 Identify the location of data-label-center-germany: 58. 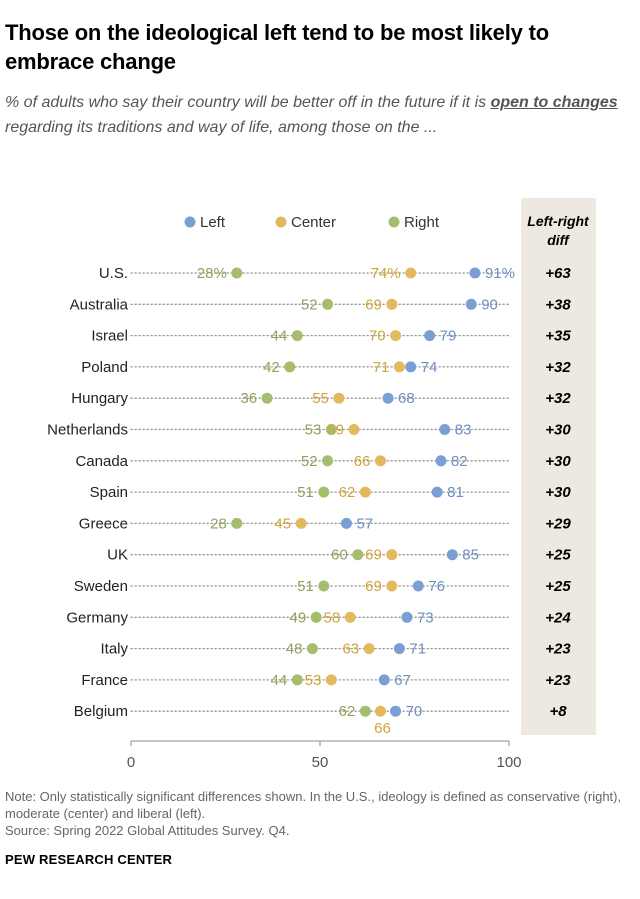
(332, 617).